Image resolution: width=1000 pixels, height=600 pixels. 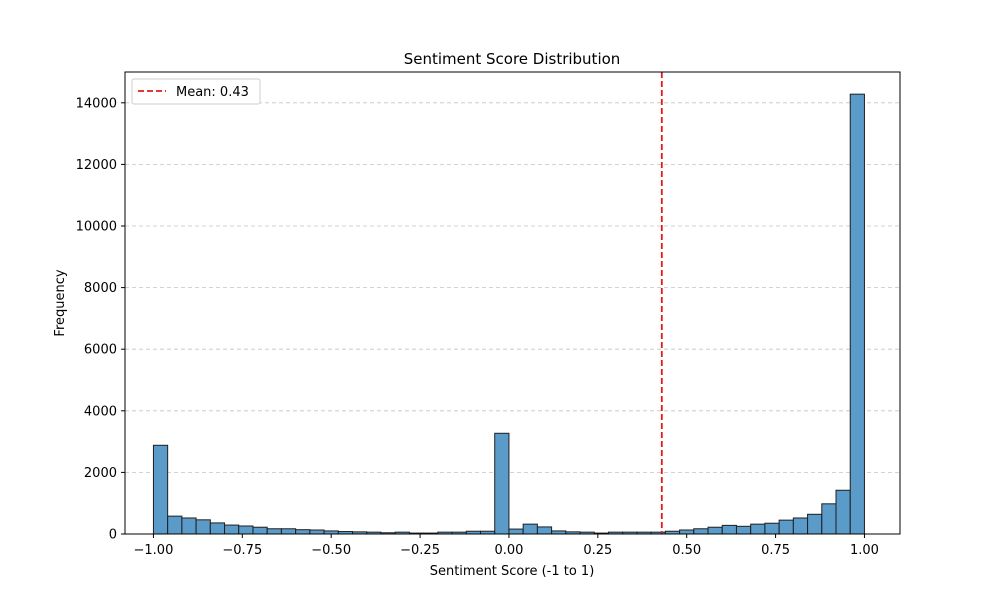 What do you see at coordinates (96, 227) in the screenshot?
I see `y-tick-label: 10000` at bounding box center [96, 227].